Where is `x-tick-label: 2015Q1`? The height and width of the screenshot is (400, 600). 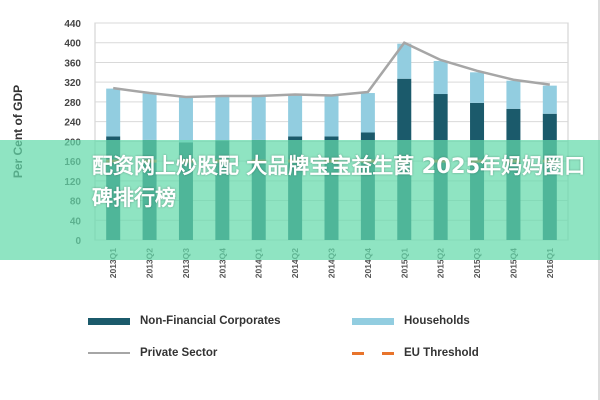 x-tick-label: 2015Q1 is located at coordinates (404, 263).